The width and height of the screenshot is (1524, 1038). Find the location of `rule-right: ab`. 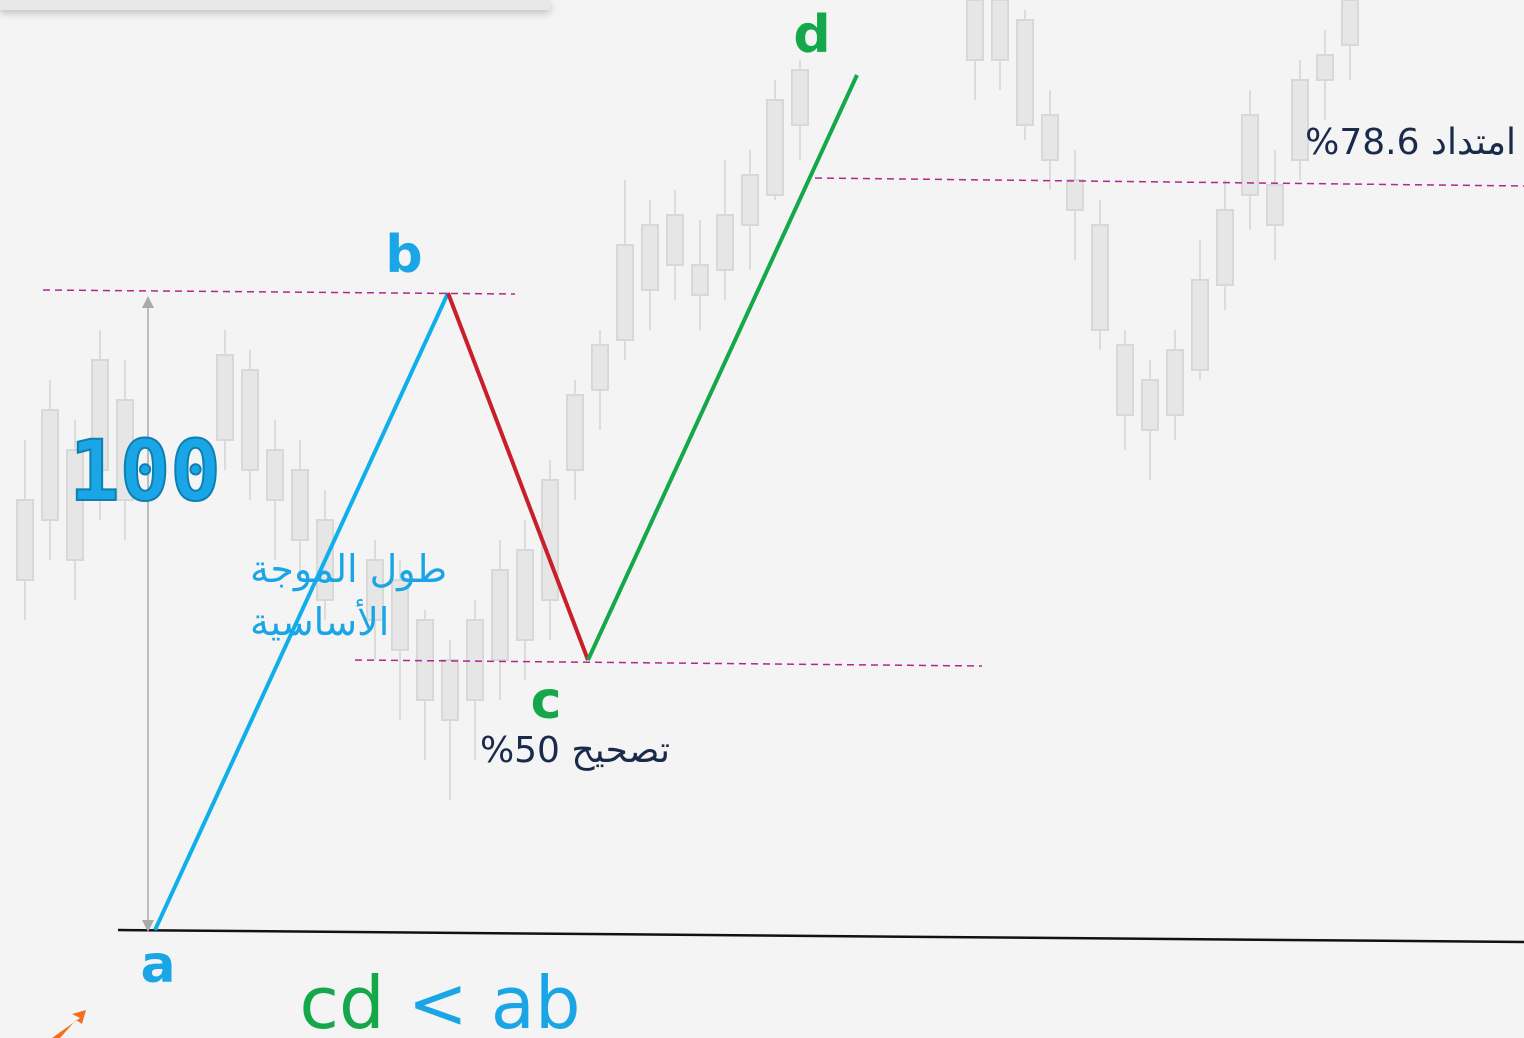

rule-right: ab is located at coordinates (536, 999).